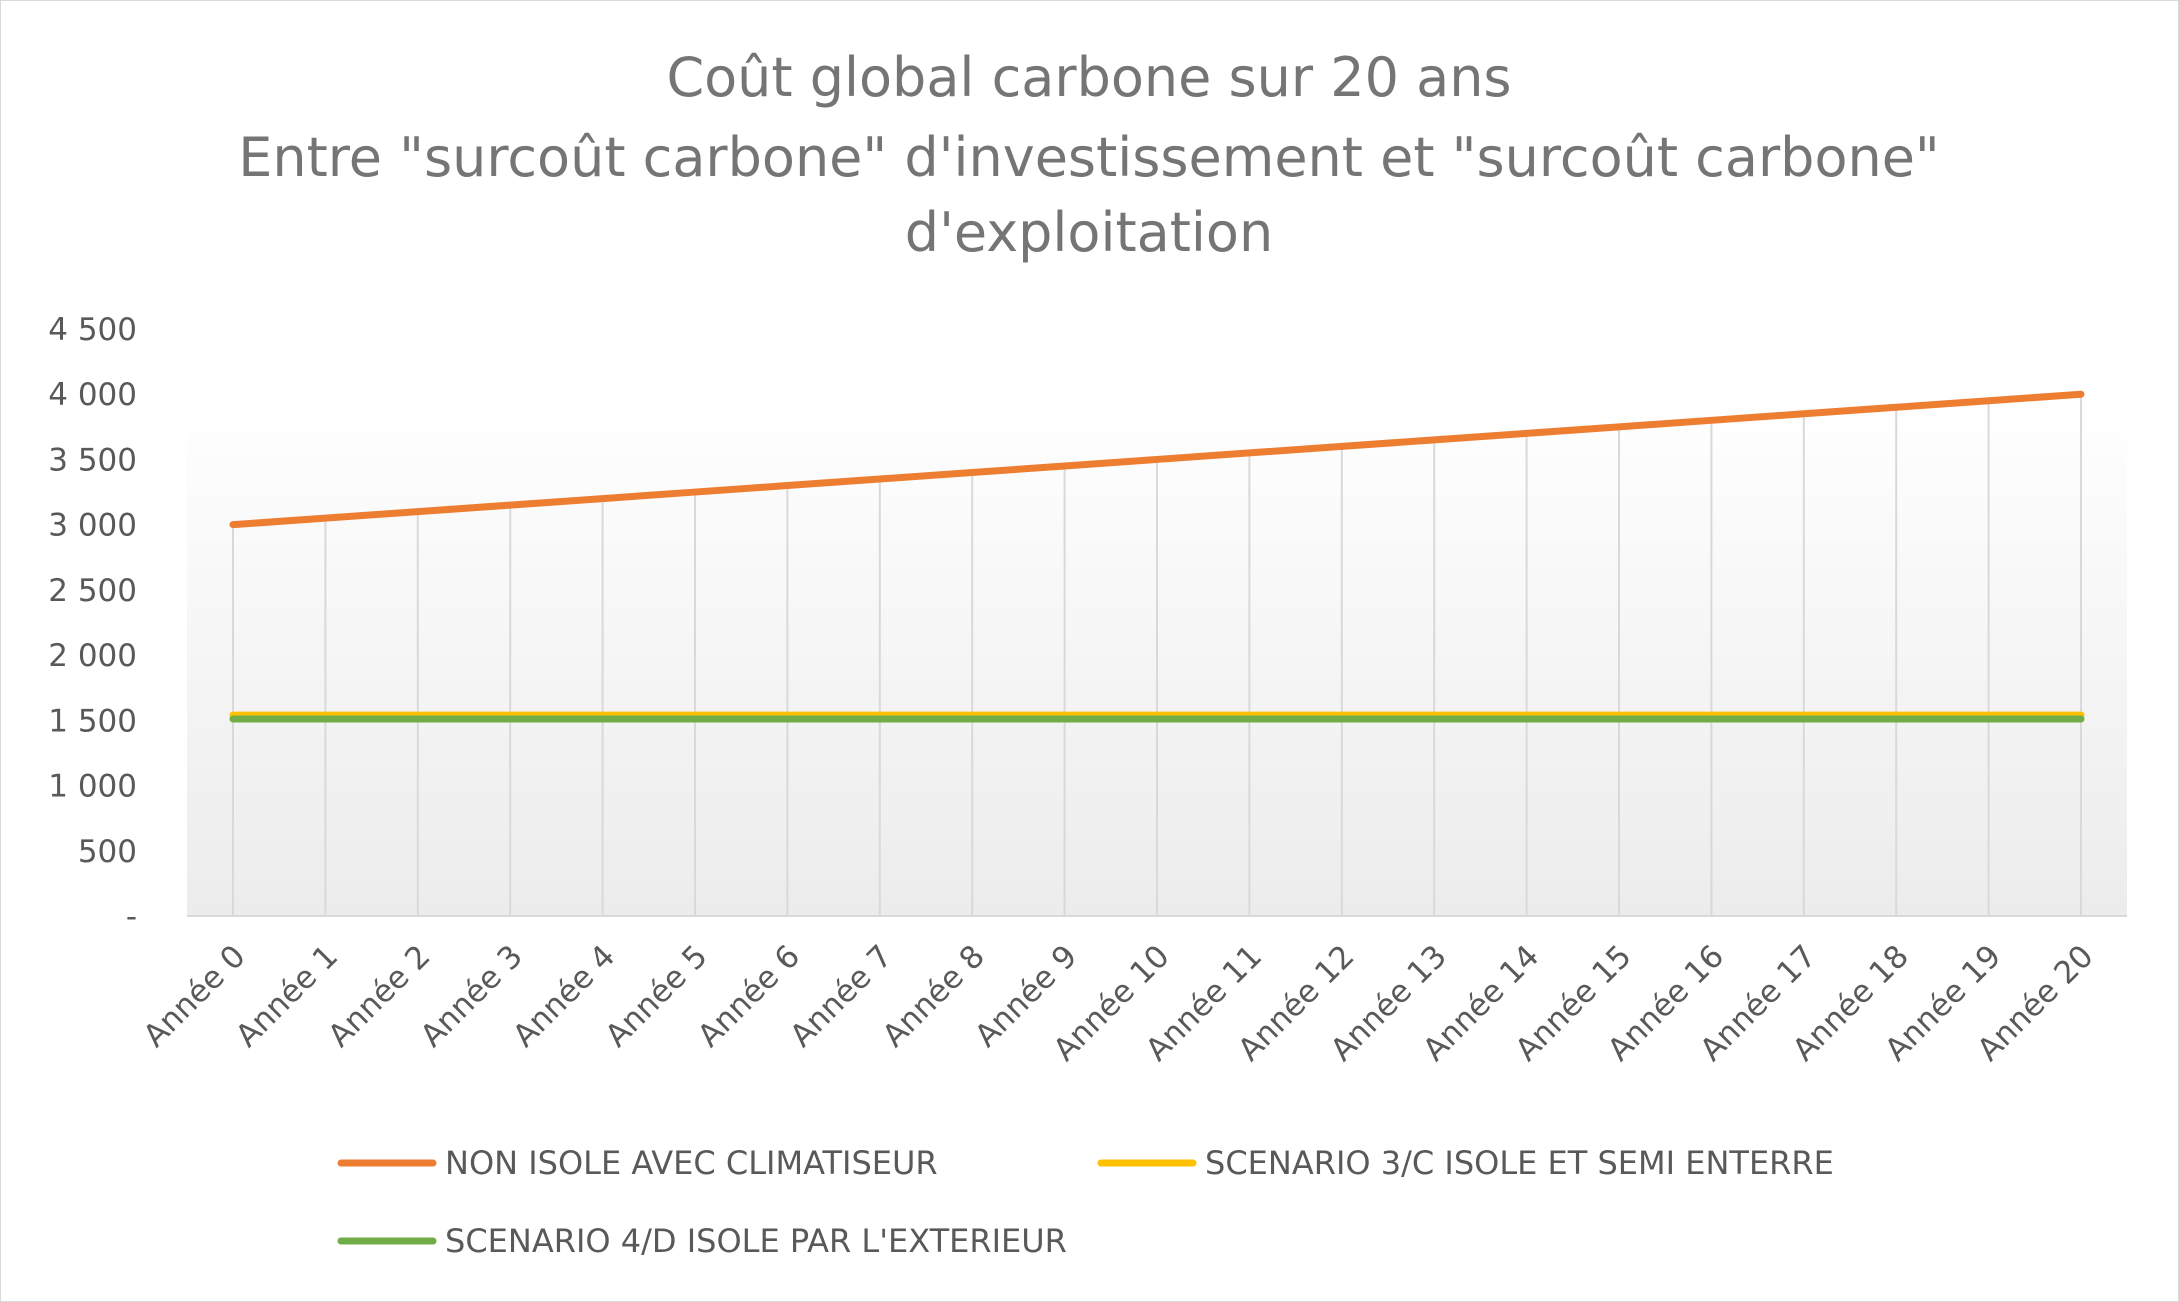  What do you see at coordinates (691, 1163) in the screenshot?
I see `legend-label: NON ISOLE AVEC CLIMATISEUR` at bounding box center [691, 1163].